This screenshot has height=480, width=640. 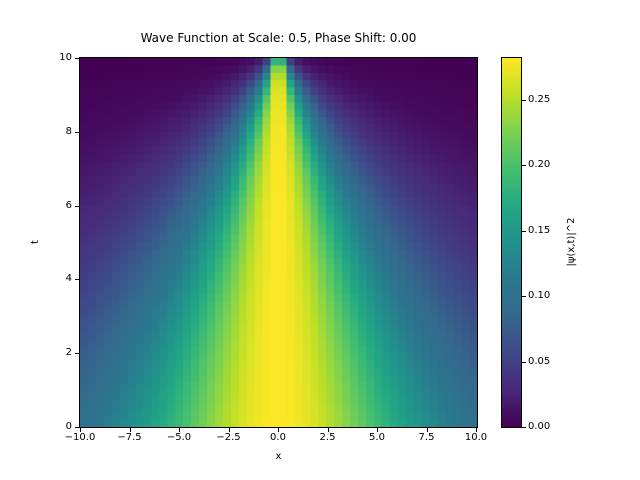 I want to click on y-tick-label: 8, so click(x=68, y=131).